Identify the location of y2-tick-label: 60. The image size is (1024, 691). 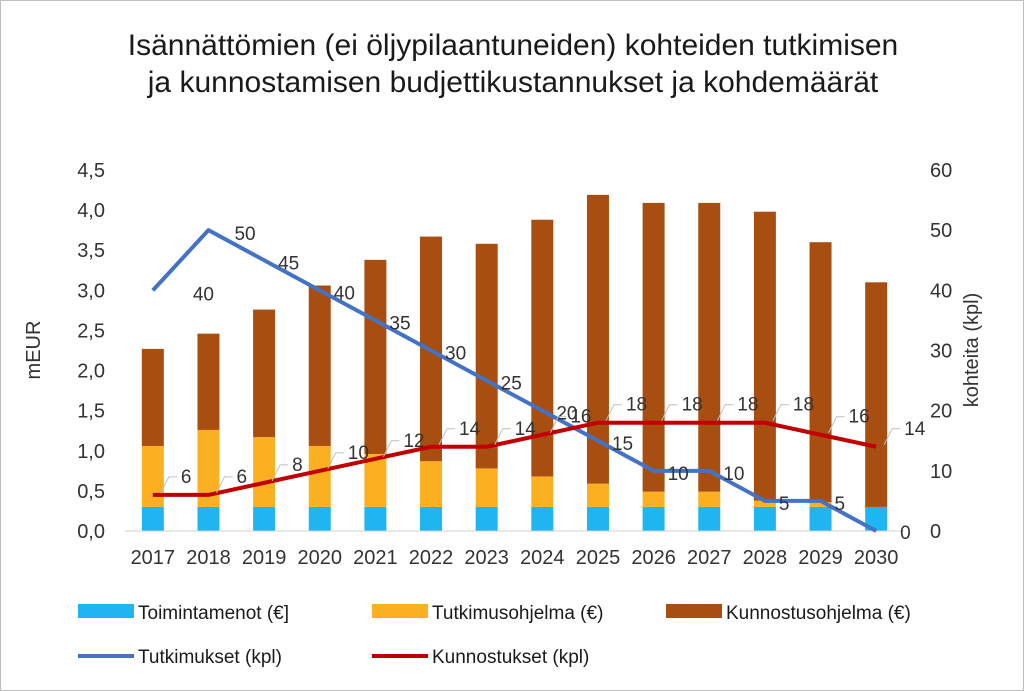
(941, 171).